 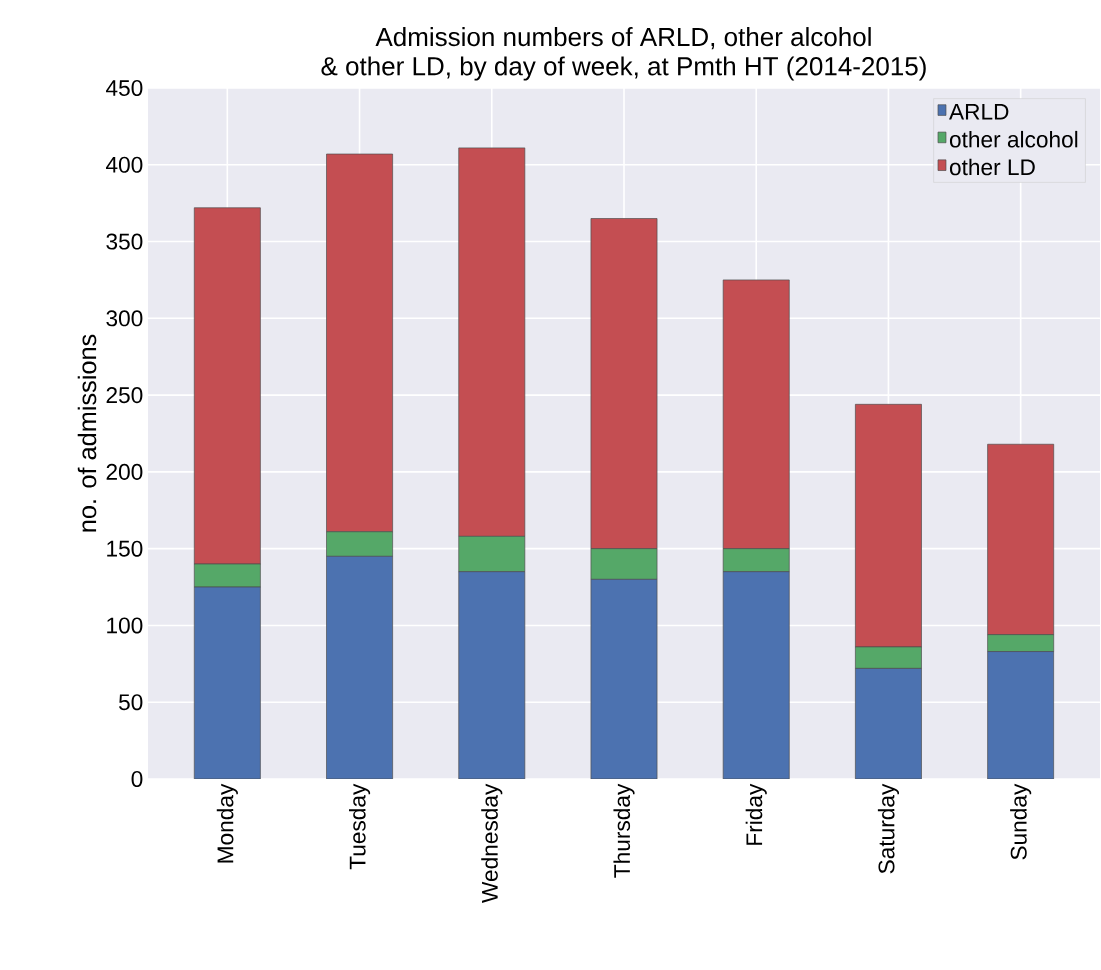 What do you see at coordinates (124, 318) in the screenshot?
I see `y-tick-label: 300` at bounding box center [124, 318].